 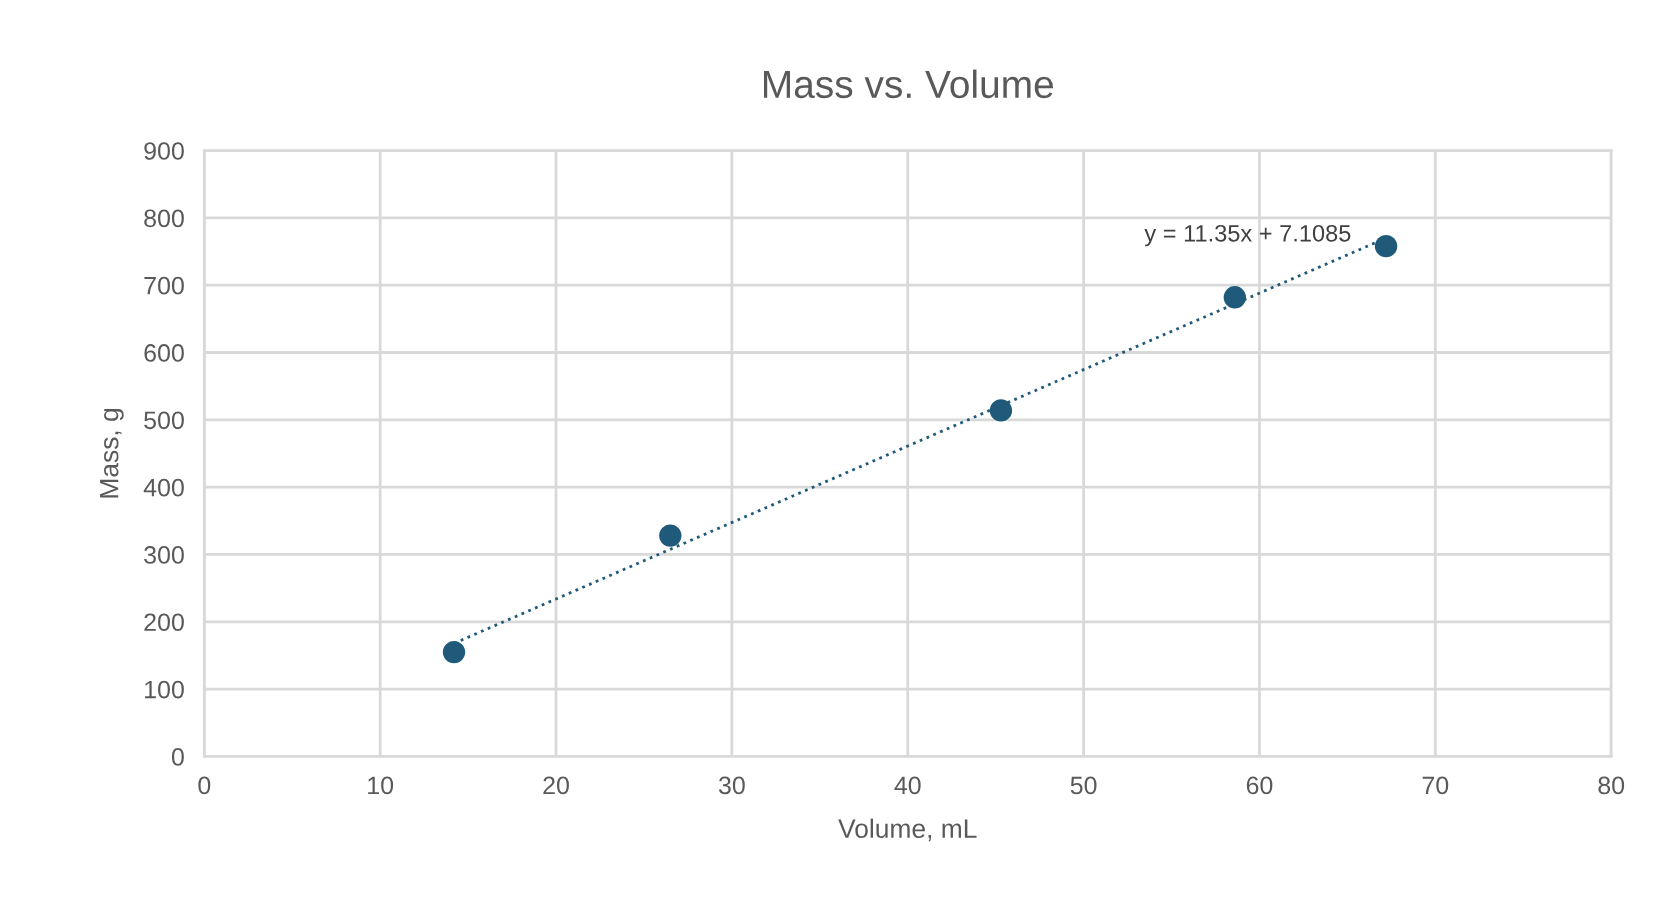 What do you see at coordinates (164, 689) in the screenshot?
I see `y-tick-label: 100` at bounding box center [164, 689].